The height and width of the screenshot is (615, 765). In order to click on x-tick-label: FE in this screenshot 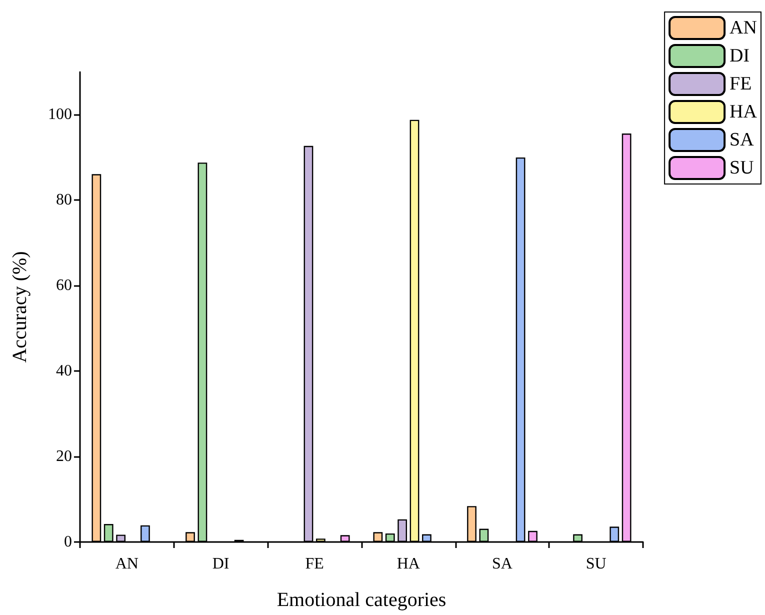, I will do `click(314, 564)`.